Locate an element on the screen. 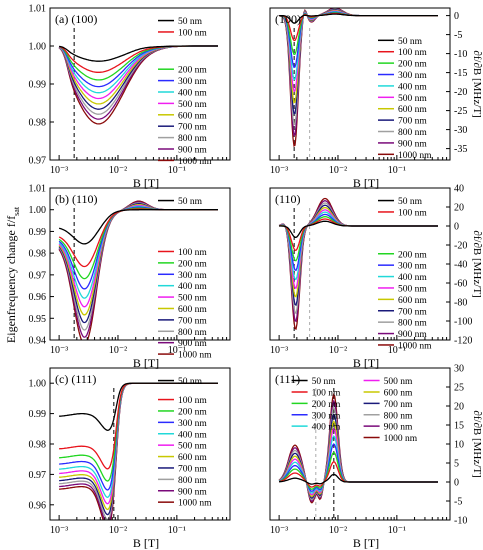 This screenshot has width=483, height=550. plot-frame is located at coordinates (360, 444).